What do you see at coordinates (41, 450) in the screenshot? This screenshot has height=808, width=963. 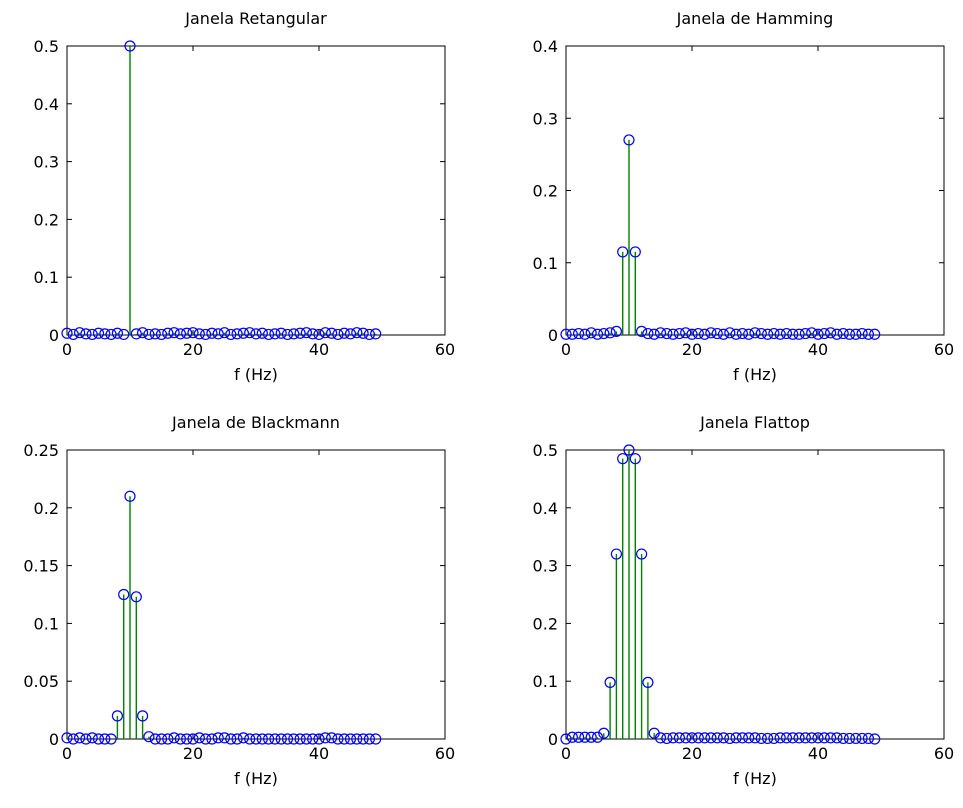 I see `y-tick-label: 0.25` at bounding box center [41, 450].